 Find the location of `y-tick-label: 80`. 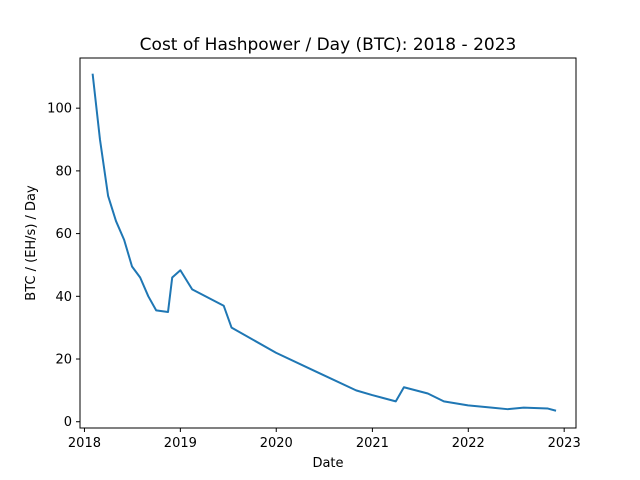

y-tick-label: 80 is located at coordinates (63, 171).